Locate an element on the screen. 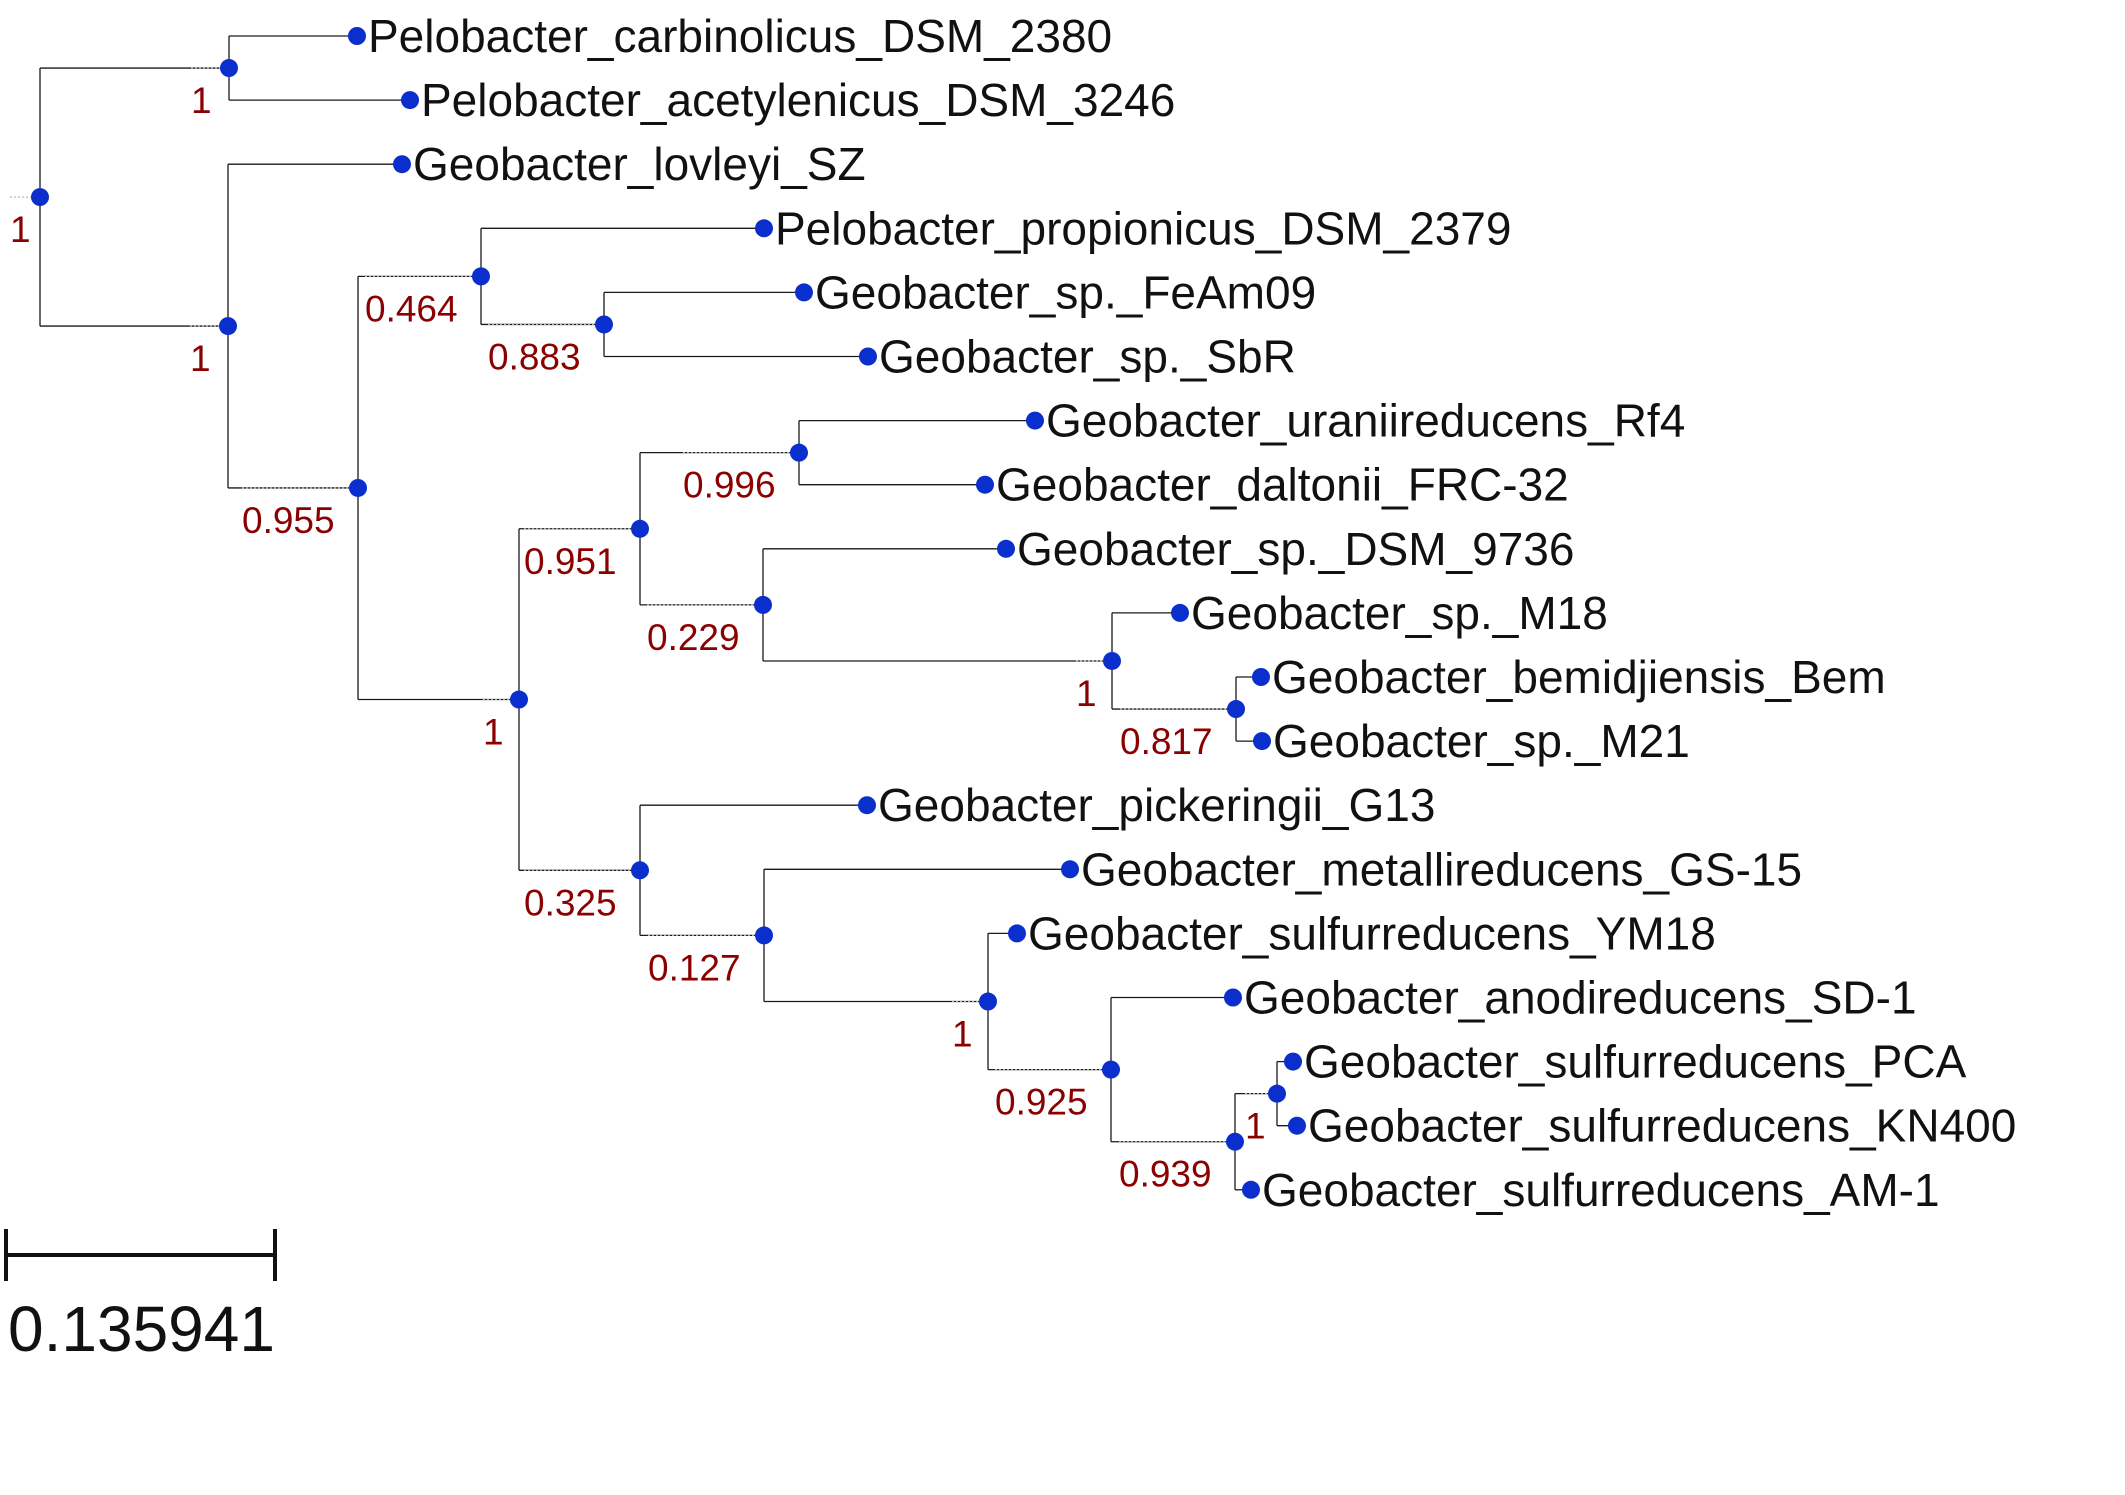 This screenshot has width=2125, height=1495. leaf-label: Geobacter_sulfurreducens_AM-1 is located at coordinates (1601, 1190).